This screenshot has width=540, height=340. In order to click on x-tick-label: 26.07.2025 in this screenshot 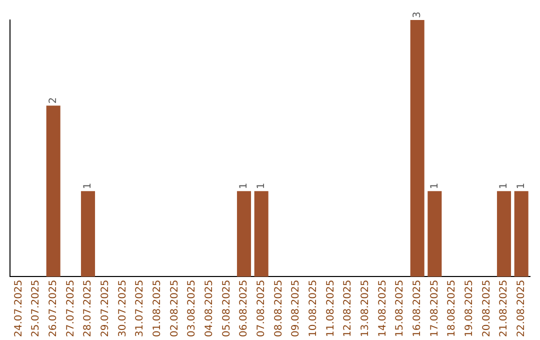, I will do `click(53, 309)`.